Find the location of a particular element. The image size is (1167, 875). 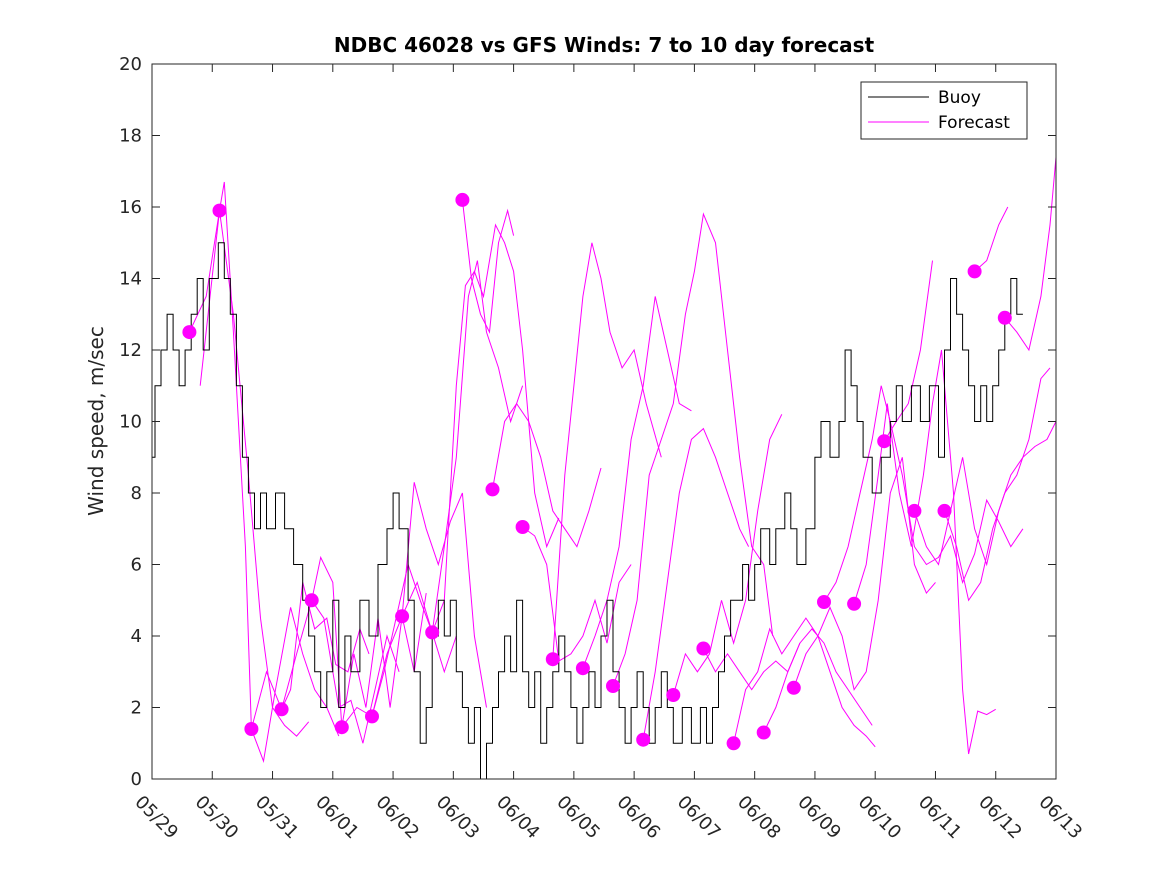

x-tick-label: 06/01 is located at coordinates (337, 818).